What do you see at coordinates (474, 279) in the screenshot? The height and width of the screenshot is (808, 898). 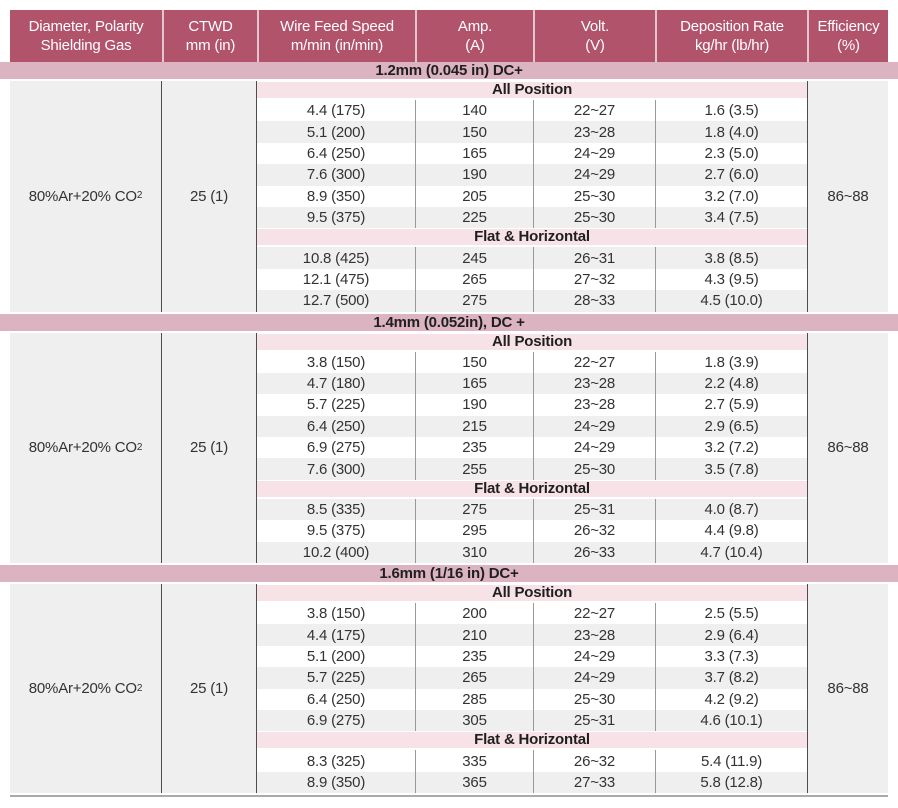 I see `amp-value: 265` at bounding box center [474, 279].